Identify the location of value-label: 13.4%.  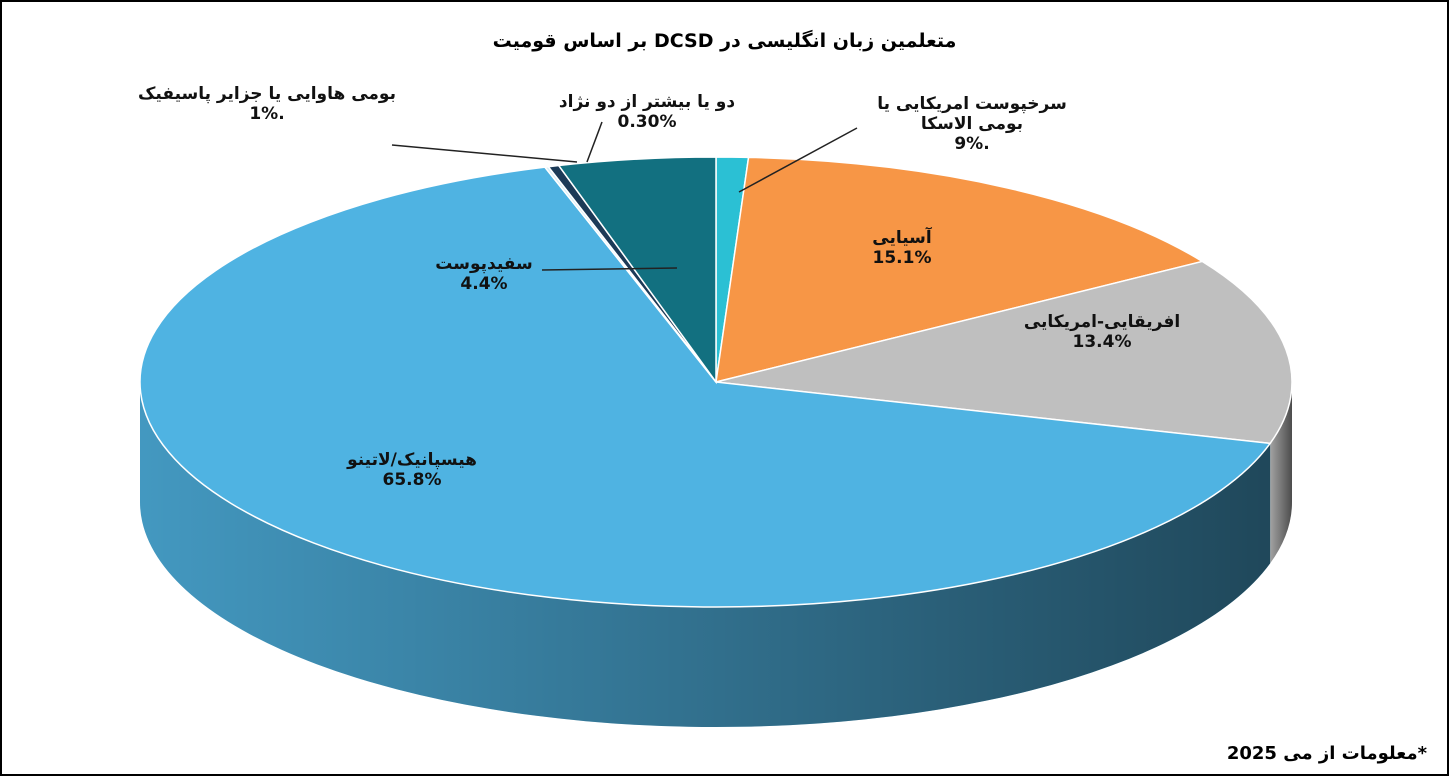
(1102, 342).